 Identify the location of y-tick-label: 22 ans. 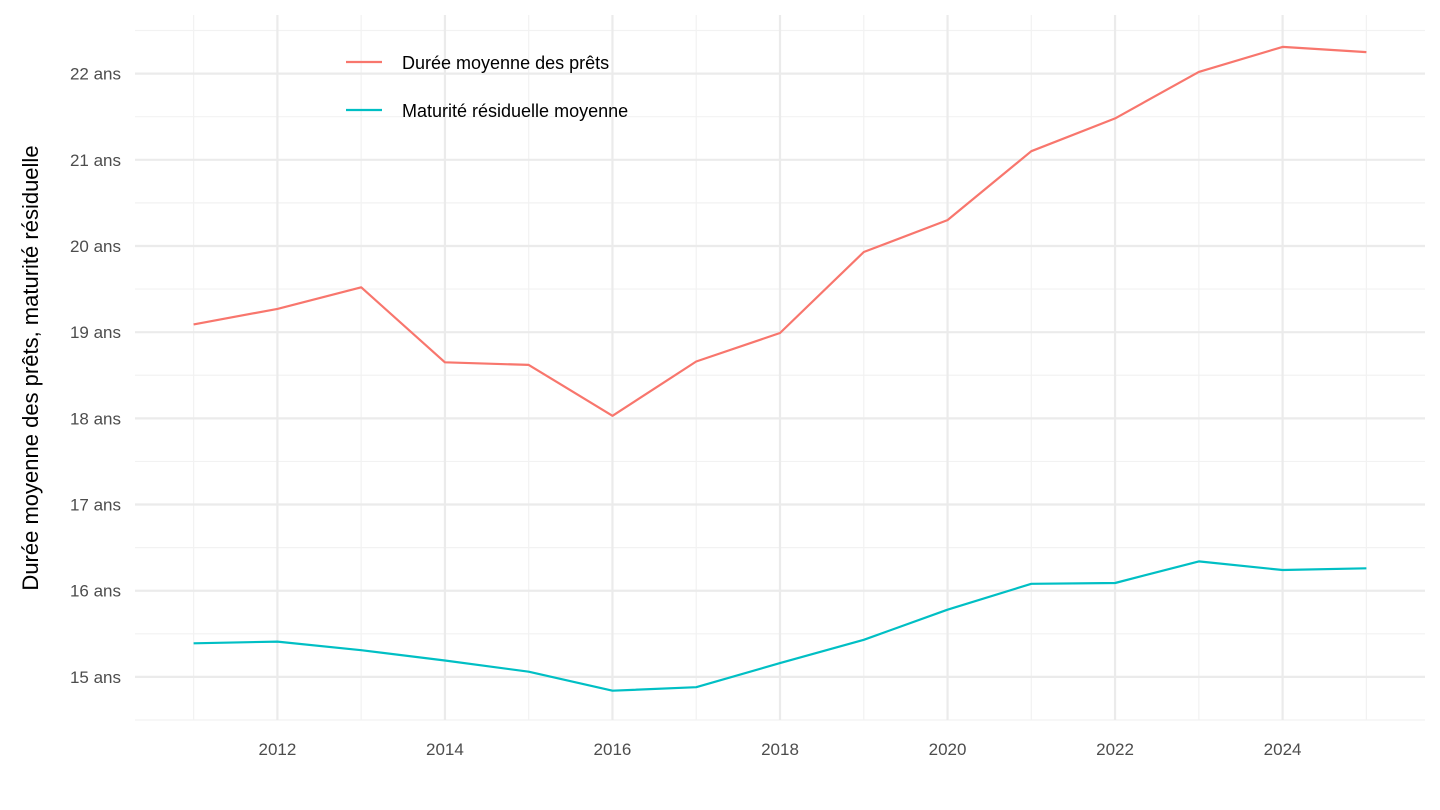
(95, 74).